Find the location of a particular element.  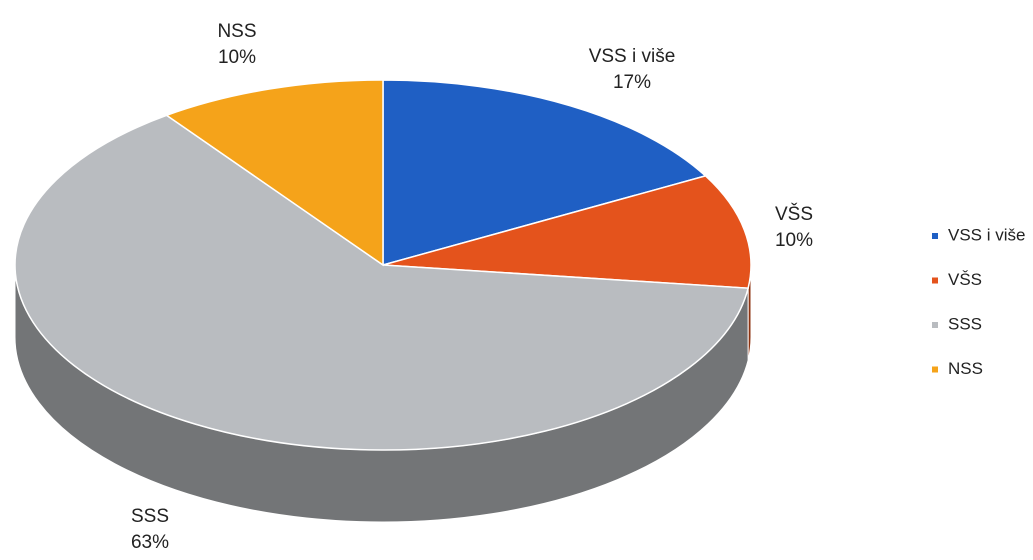

data-label: VSS i više 17% is located at coordinates (632, 69).